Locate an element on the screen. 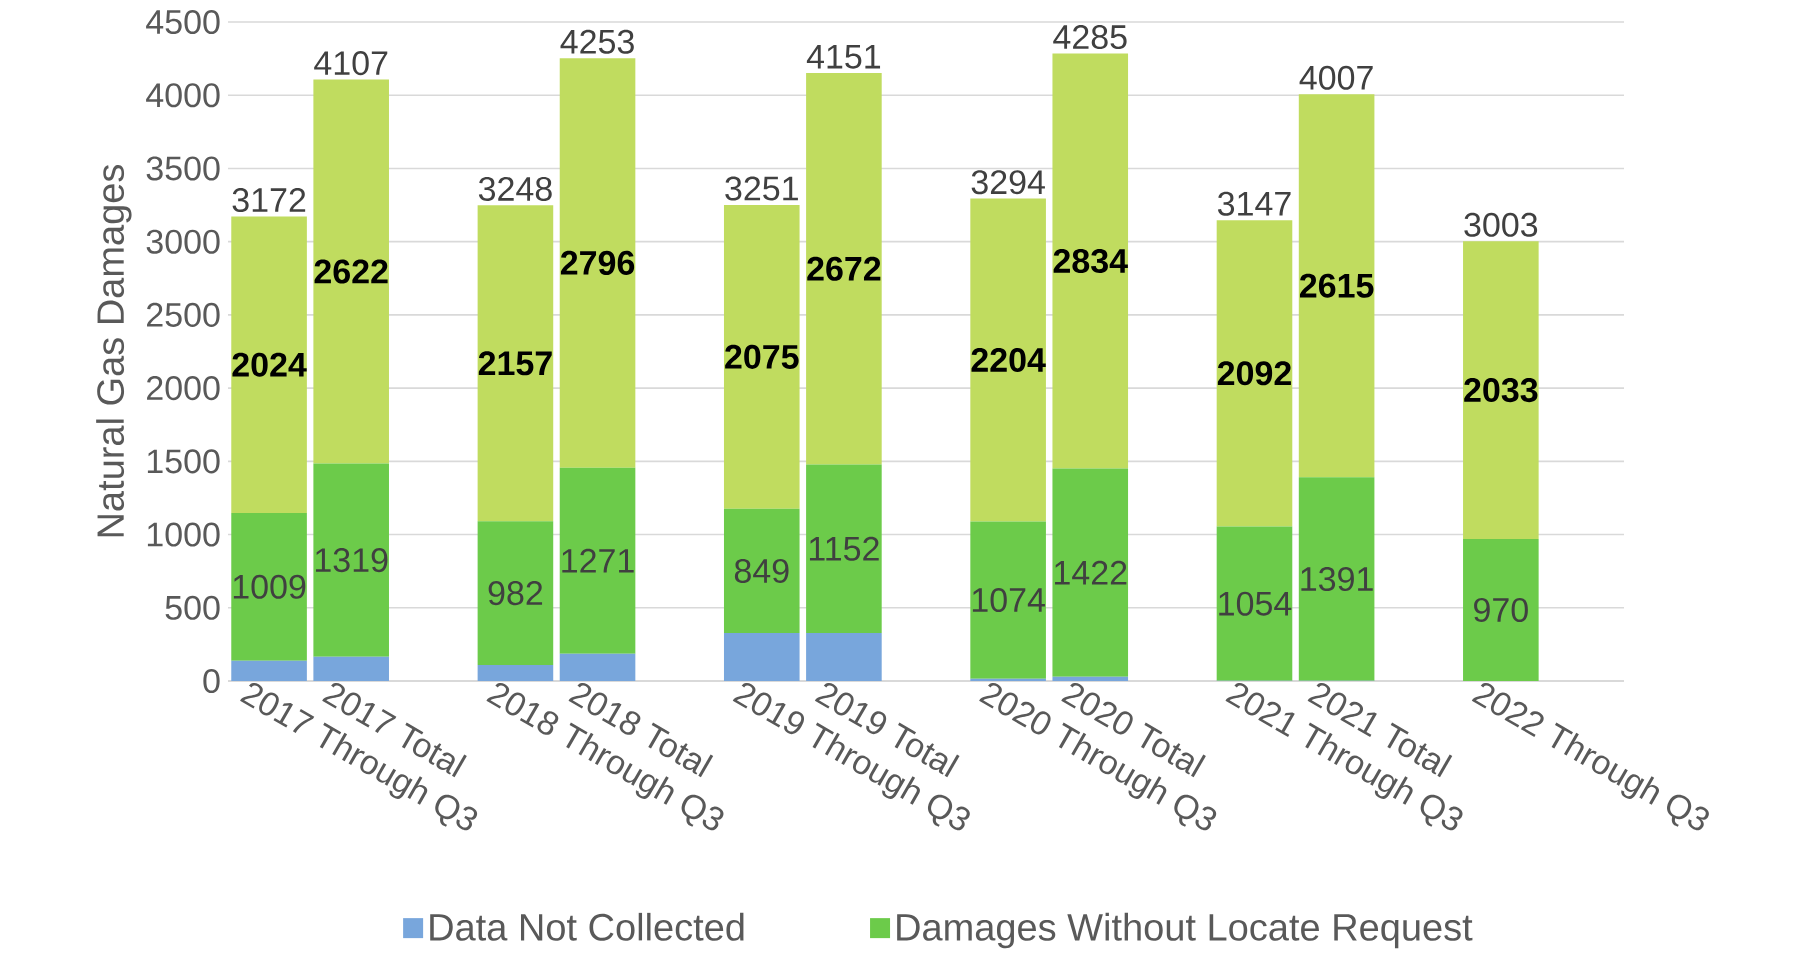  data-label: 2092 is located at coordinates (1254, 373).